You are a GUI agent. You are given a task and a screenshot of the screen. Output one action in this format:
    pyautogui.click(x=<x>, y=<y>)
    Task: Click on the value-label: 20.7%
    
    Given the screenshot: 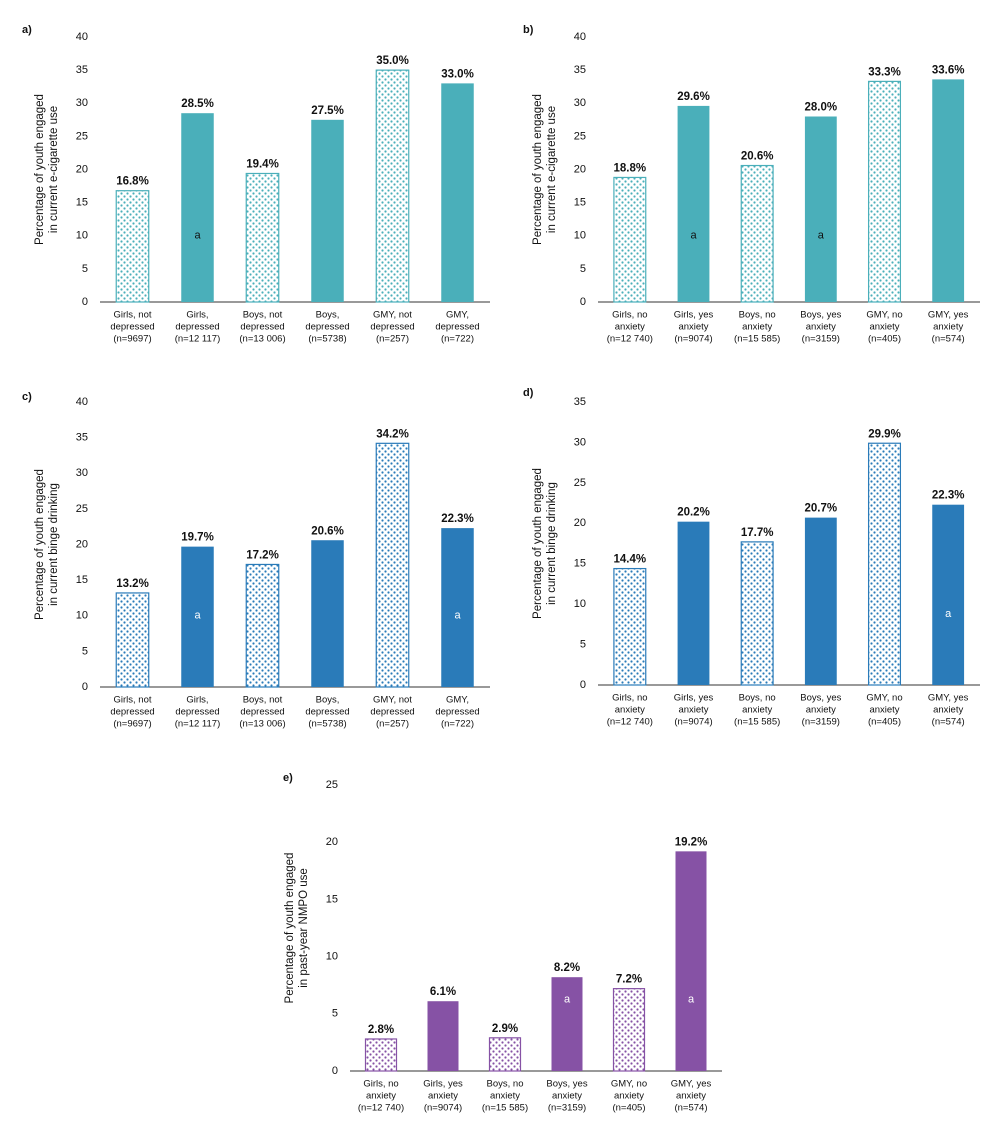 What is the action you would take?
    pyautogui.click(x=821, y=509)
    